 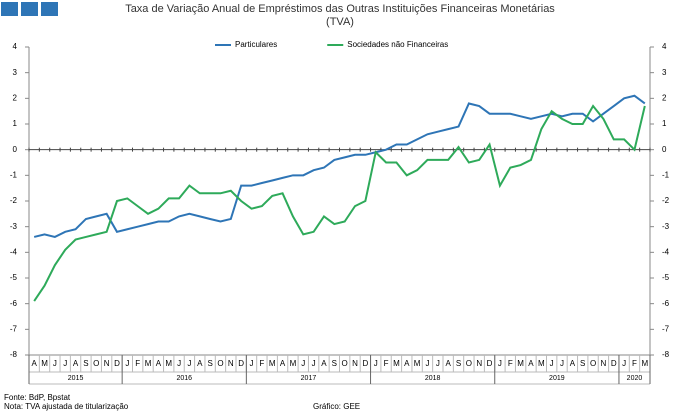 What do you see at coordinates (15, 149) in the screenshot?
I see `y-tick-label: 0` at bounding box center [15, 149].